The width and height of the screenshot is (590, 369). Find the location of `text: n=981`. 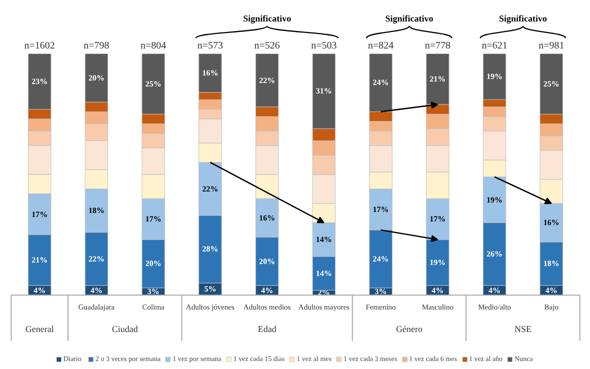

text: n=981 is located at coordinates (551, 46).